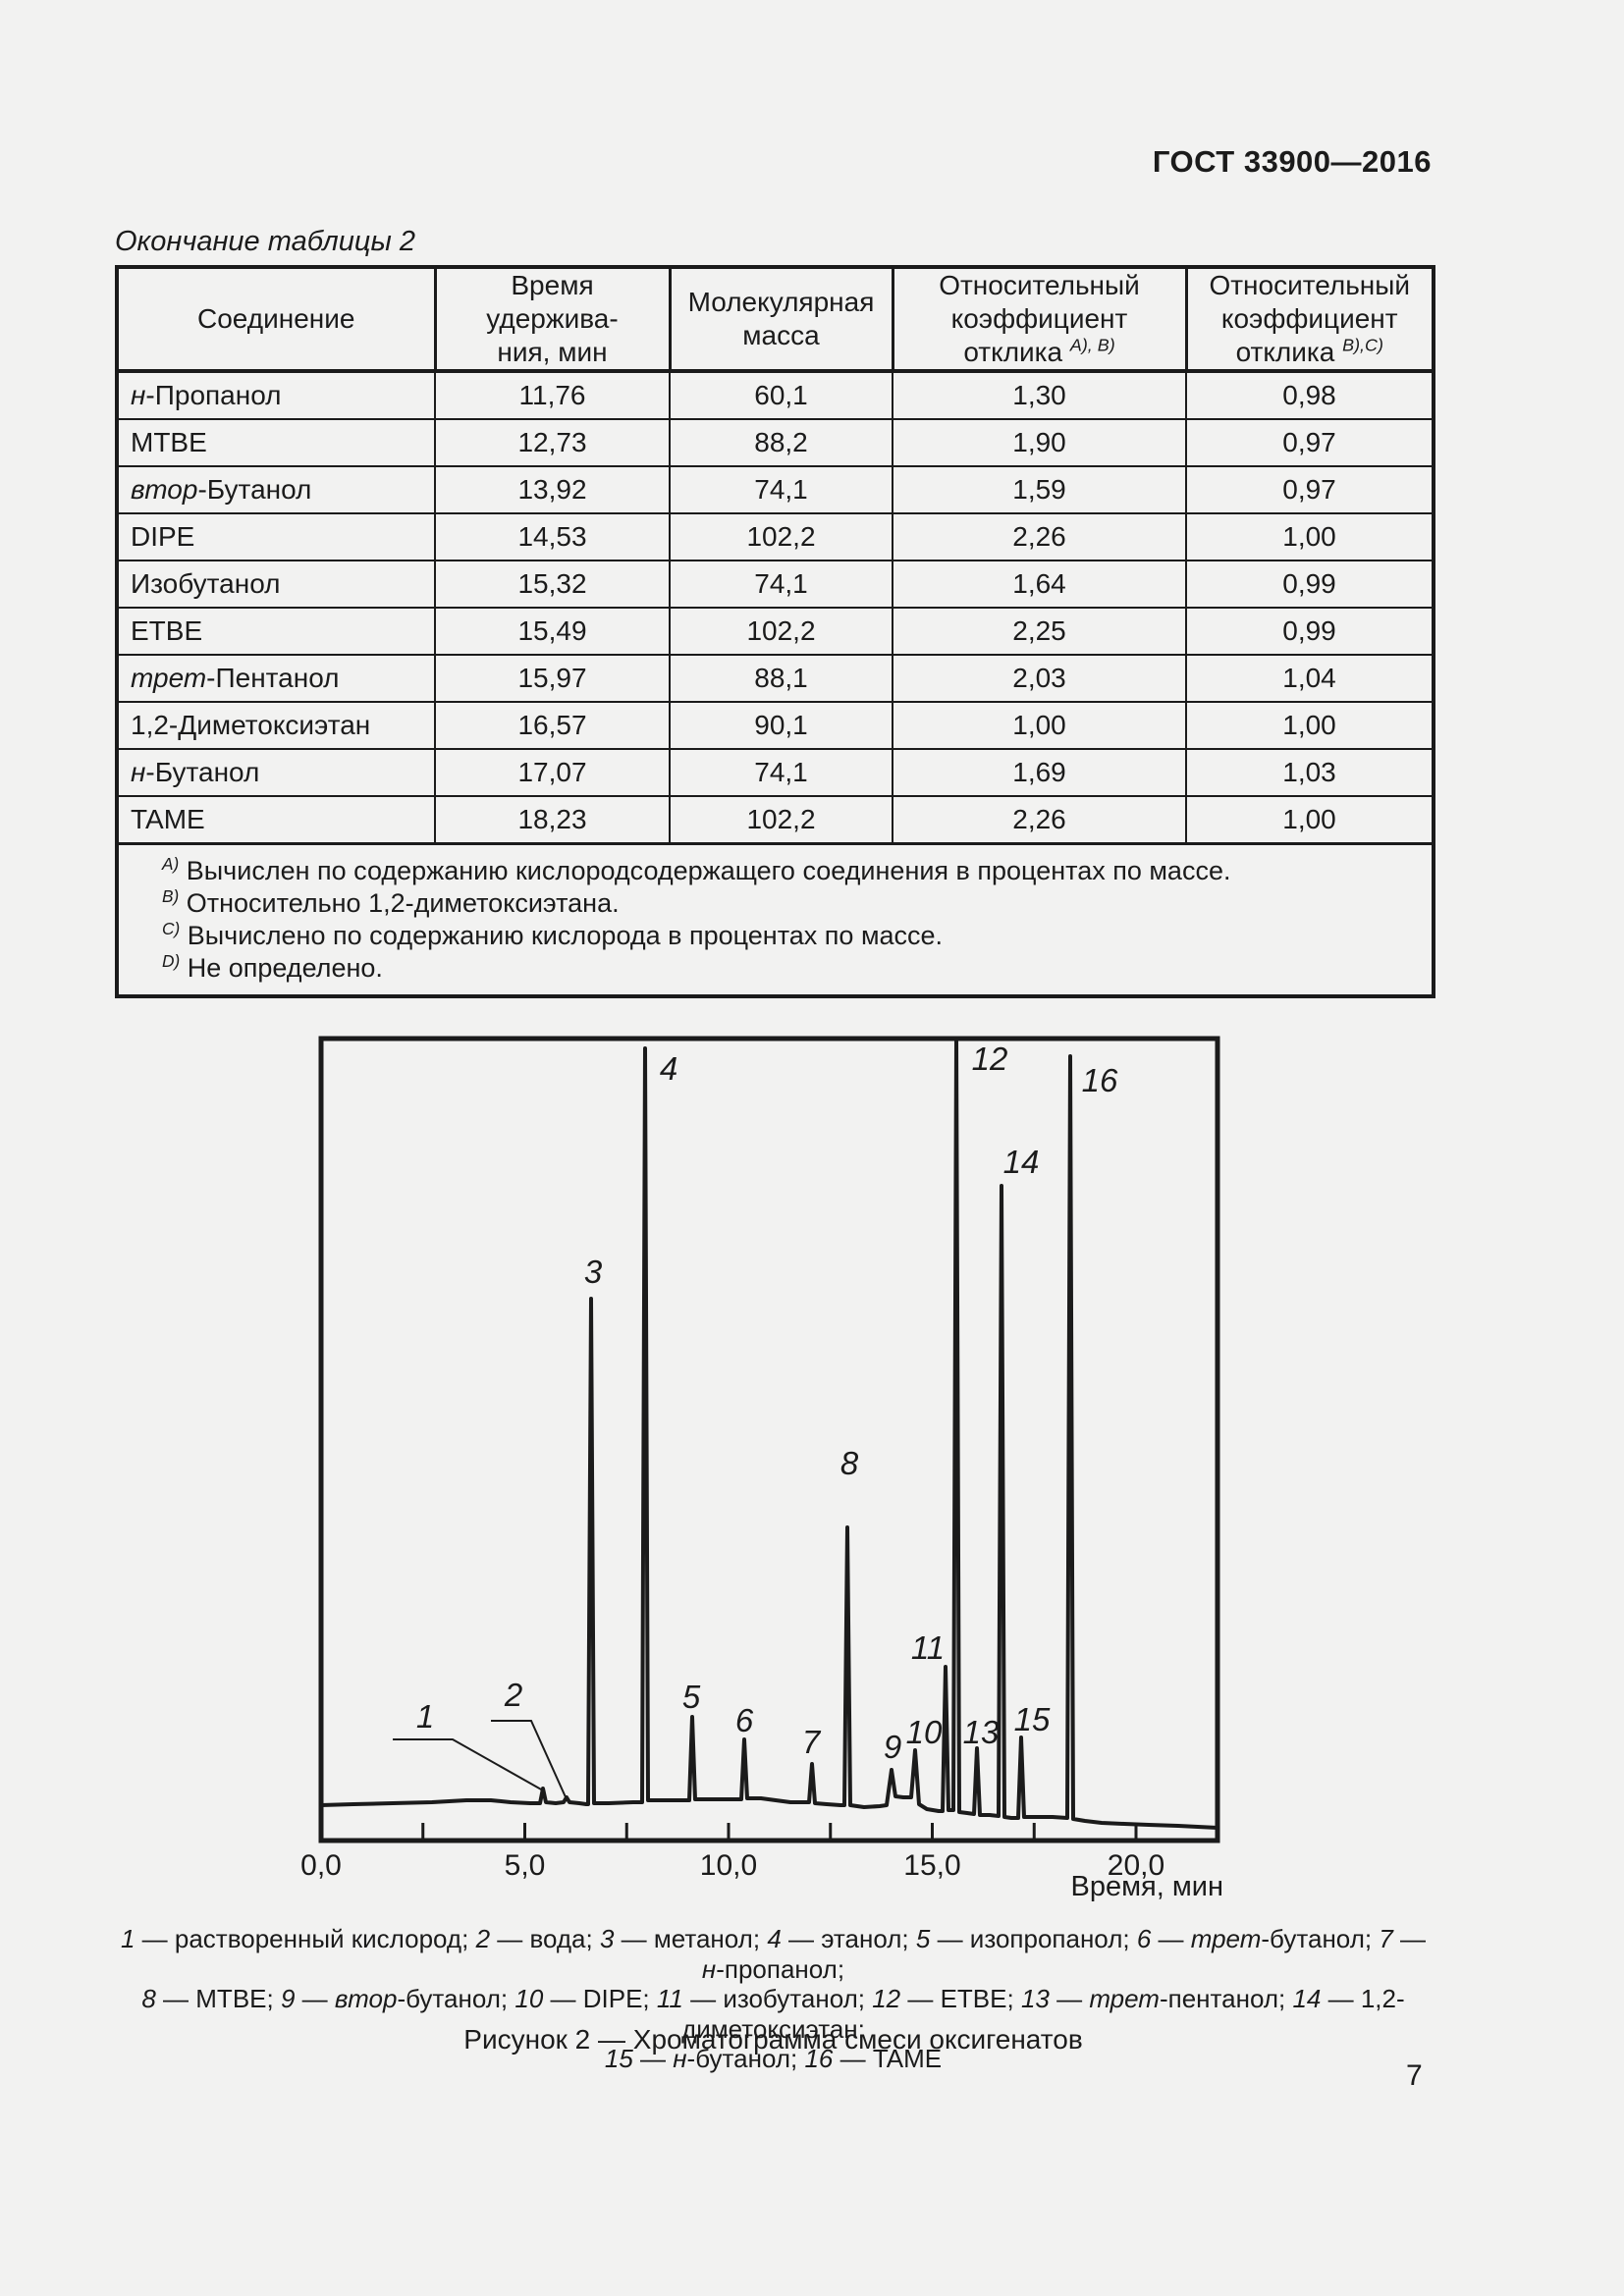  Describe the element at coordinates (1310, 395) in the screenshot. I see `cell-value: 0,98` at that location.